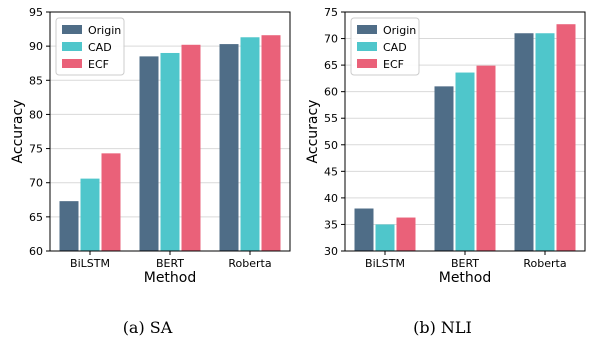  What do you see at coordinates (36, 114) in the screenshot?
I see `y-tick-label: 80` at bounding box center [36, 114].